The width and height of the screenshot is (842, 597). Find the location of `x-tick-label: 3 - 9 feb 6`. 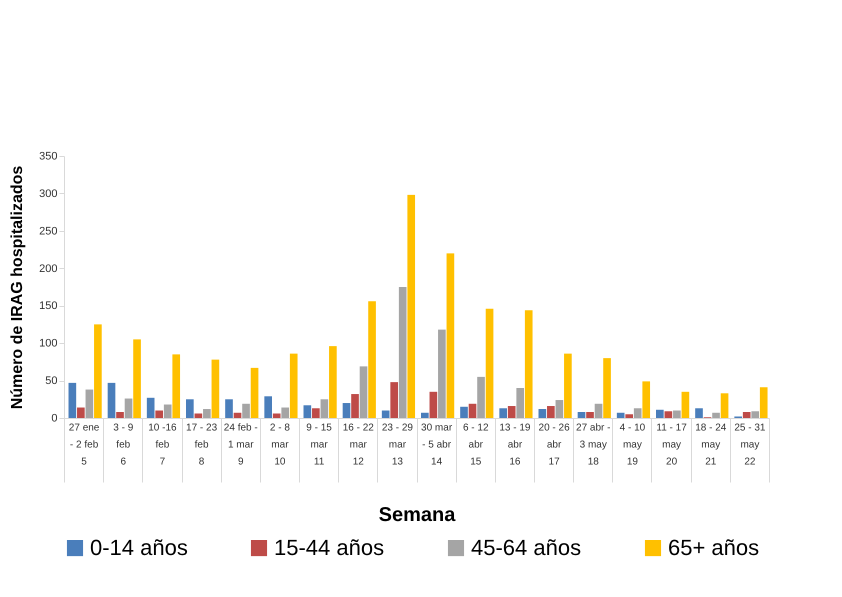

x-tick-label: 3 - 9 feb 6 is located at coordinates (123, 445).